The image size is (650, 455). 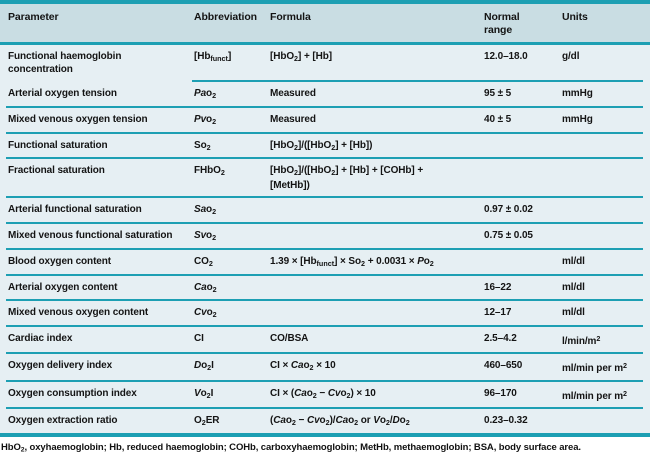 I want to click on abbreviation-cell: O2ER, so click(x=207, y=420).